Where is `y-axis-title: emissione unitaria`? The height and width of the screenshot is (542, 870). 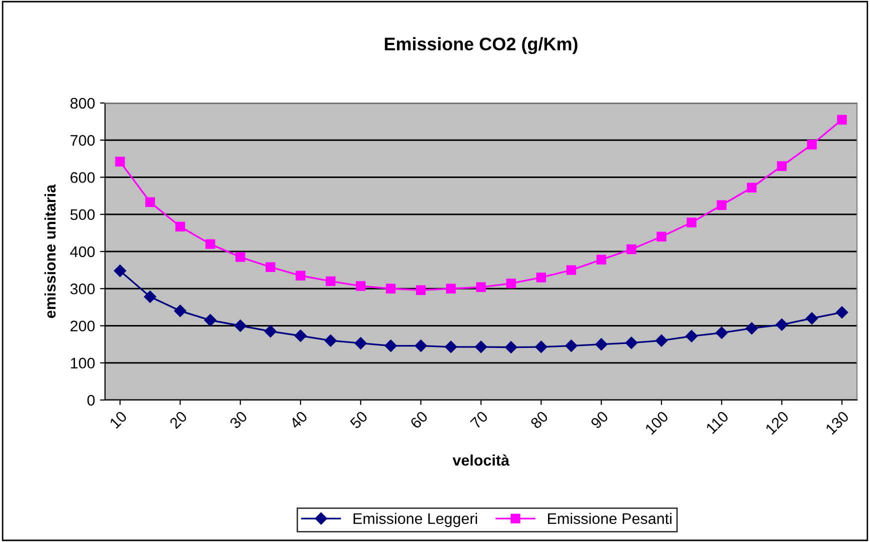 y-axis-title: emissione unitaria is located at coordinates (50, 251).